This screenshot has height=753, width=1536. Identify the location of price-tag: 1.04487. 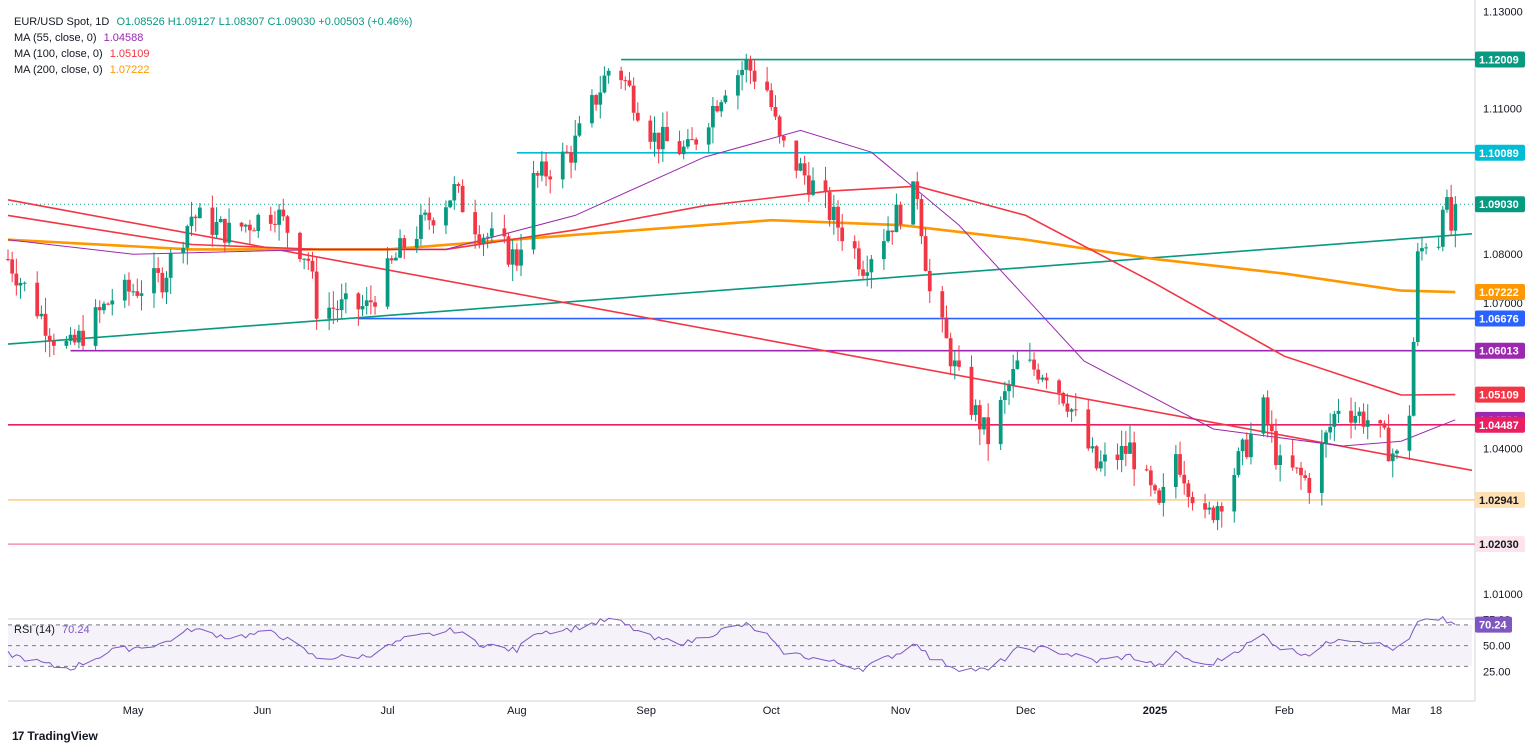
(1500, 424).